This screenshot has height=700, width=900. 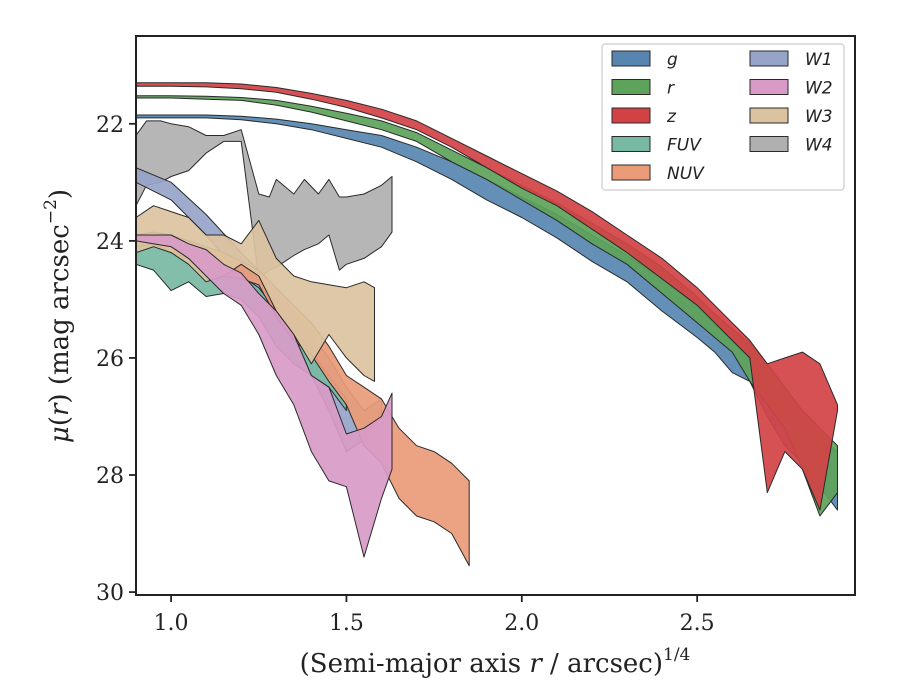 What do you see at coordinates (671, 89) in the screenshot?
I see `legend-label-r: r` at bounding box center [671, 89].